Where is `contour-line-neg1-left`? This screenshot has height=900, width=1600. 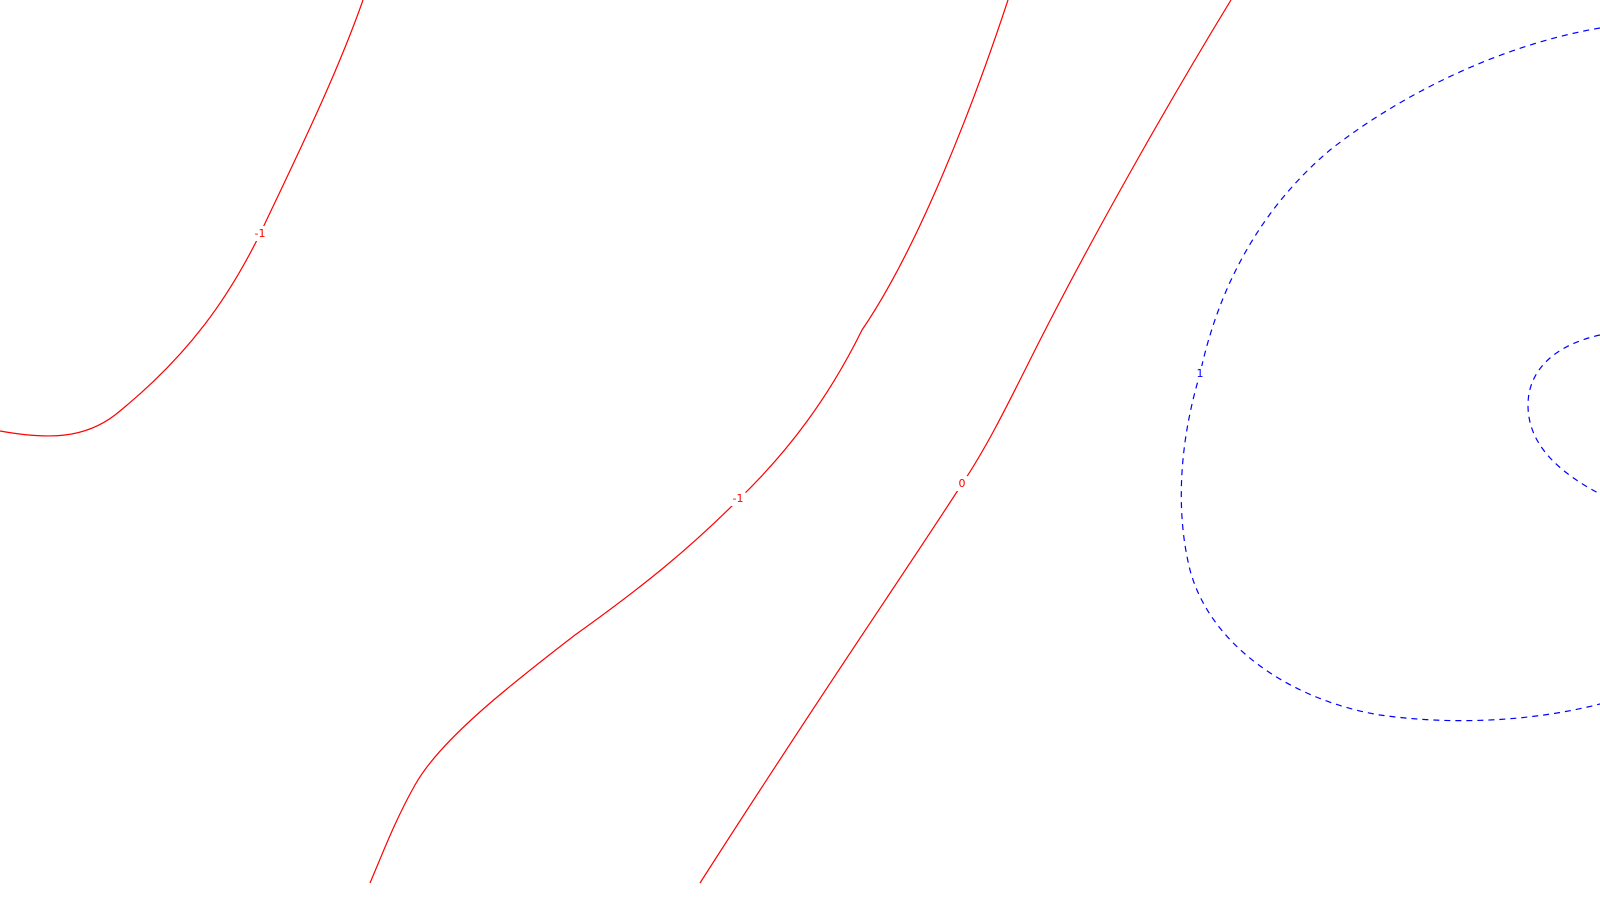
contour-line-neg1-left is located at coordinates (182, 218).